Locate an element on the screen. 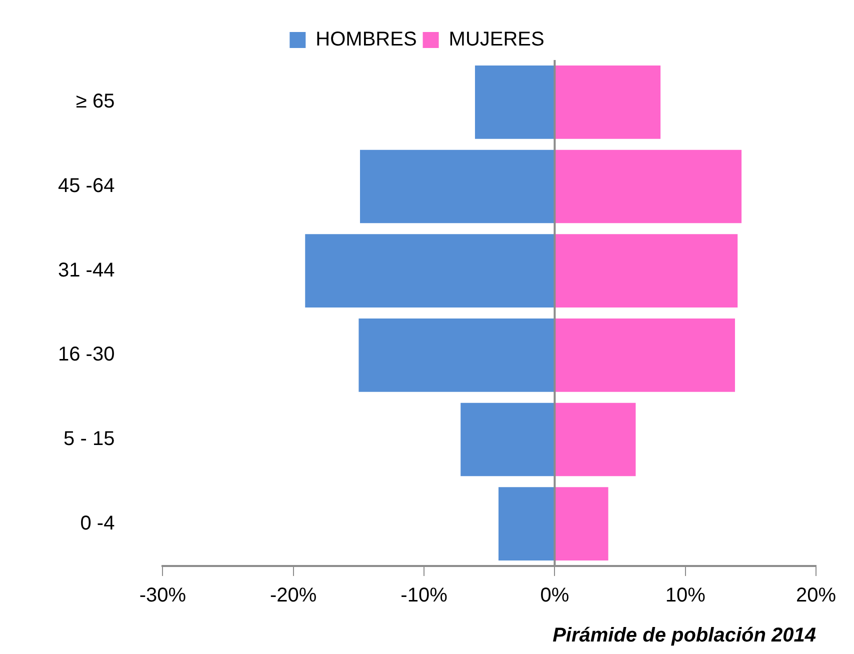  text: Pirámide de población 2014 is located at coordinates (684, 635).